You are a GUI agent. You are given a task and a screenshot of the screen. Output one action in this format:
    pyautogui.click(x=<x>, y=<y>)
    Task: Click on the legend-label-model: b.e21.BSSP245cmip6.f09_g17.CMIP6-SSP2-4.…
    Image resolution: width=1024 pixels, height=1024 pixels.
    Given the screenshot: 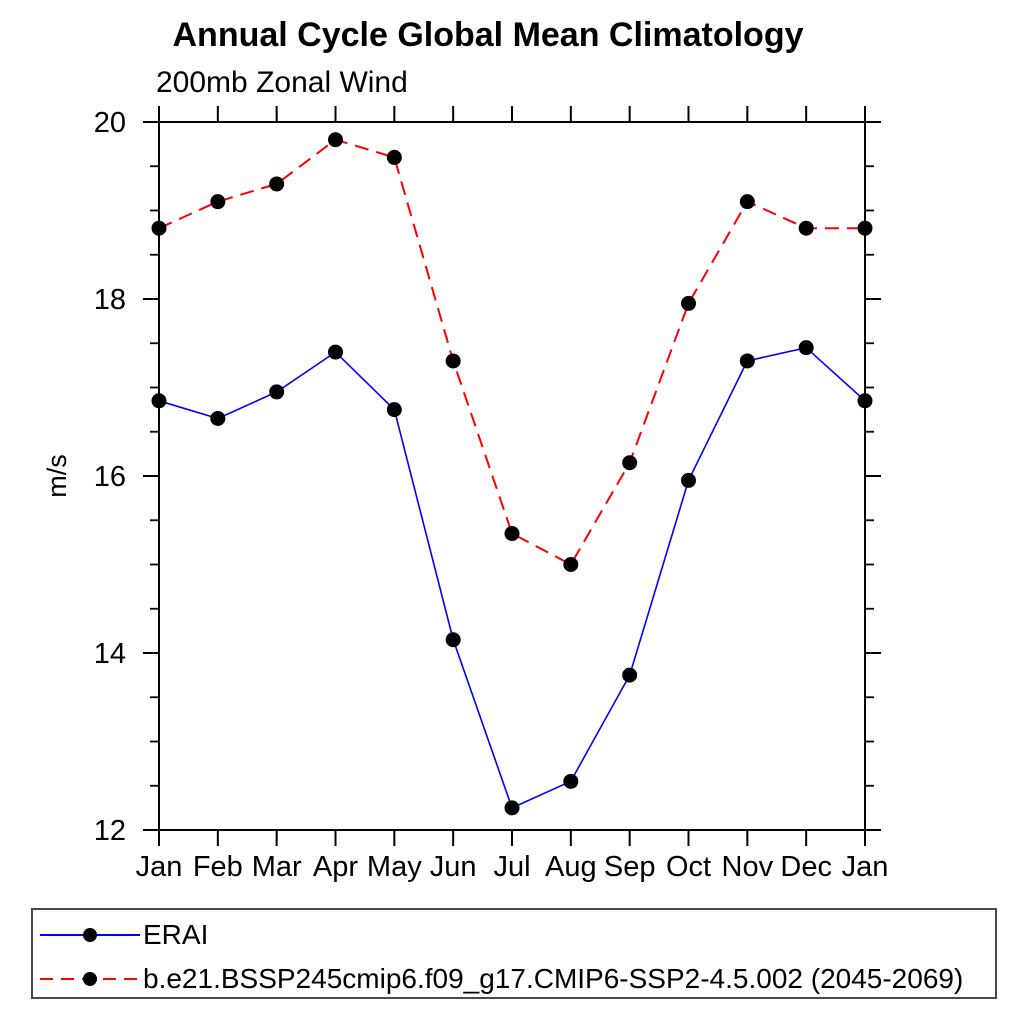 What is the action you would take?
    pyautogui.click(x=553, y=978)
    